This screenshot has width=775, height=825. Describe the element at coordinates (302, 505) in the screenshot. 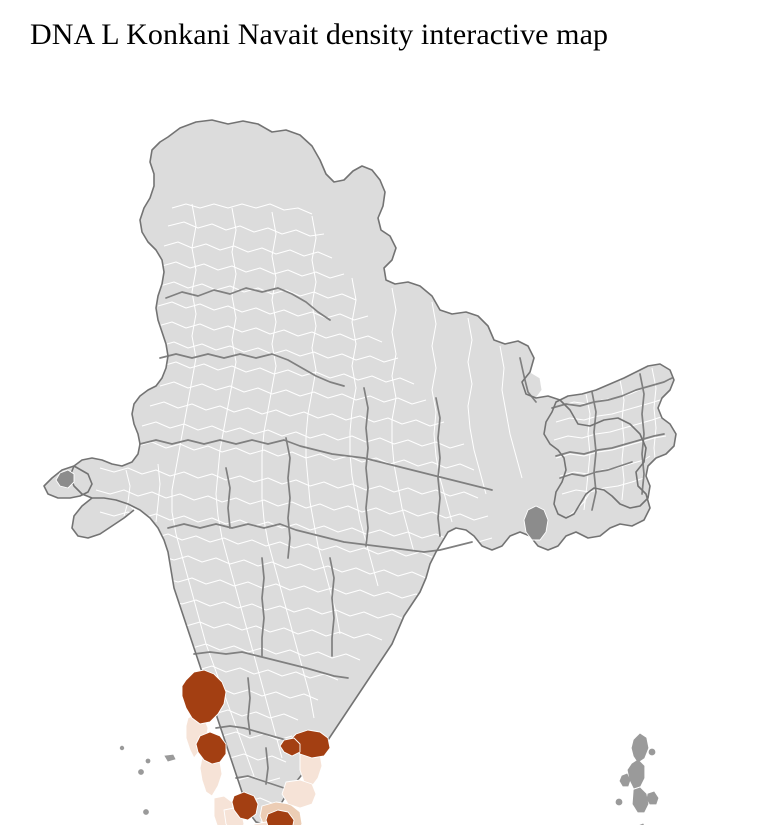

I see `delta-region-group` at that location.